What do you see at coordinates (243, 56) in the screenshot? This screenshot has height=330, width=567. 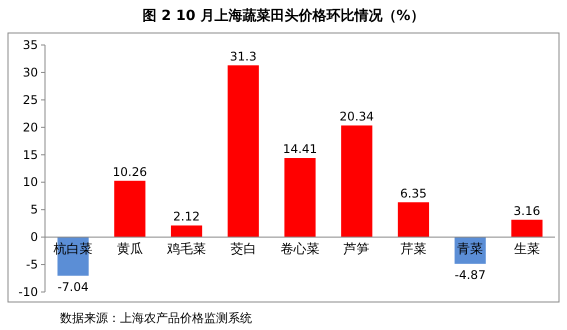 I see `data-label: 31.3` at bounding box center [243, 56].